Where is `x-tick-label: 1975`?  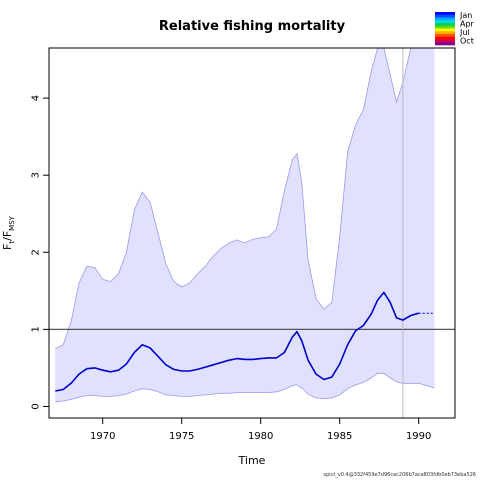
x-tick-label: 1975 is located at coordinates (181, 436).